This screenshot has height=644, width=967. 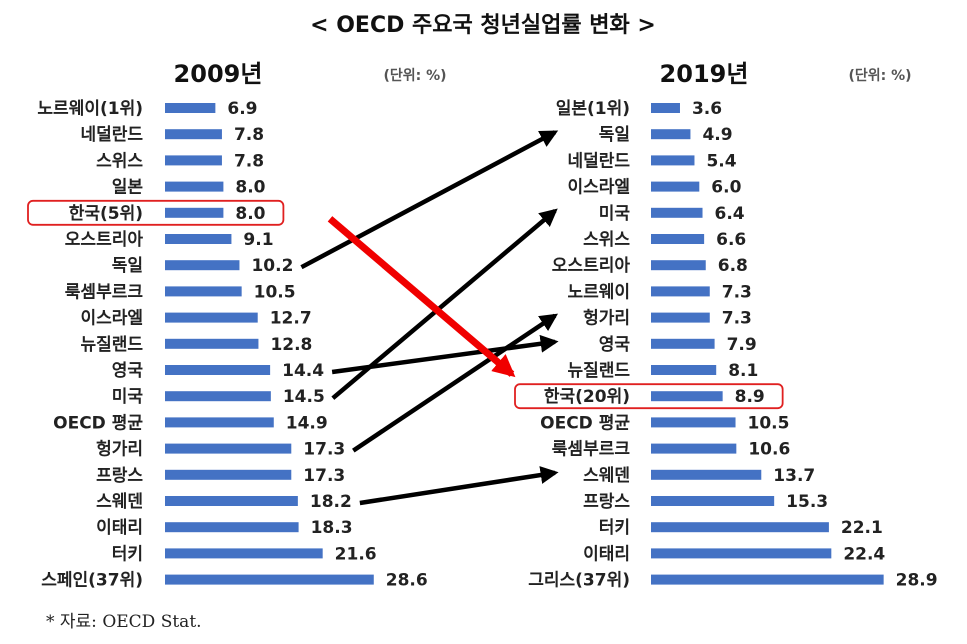 What do you see at coordinates (483, 25) in the screenshot?
I see `chart-title: < OECD 주요국 청년실업률 변화 >` at bounding box center [483, 25].